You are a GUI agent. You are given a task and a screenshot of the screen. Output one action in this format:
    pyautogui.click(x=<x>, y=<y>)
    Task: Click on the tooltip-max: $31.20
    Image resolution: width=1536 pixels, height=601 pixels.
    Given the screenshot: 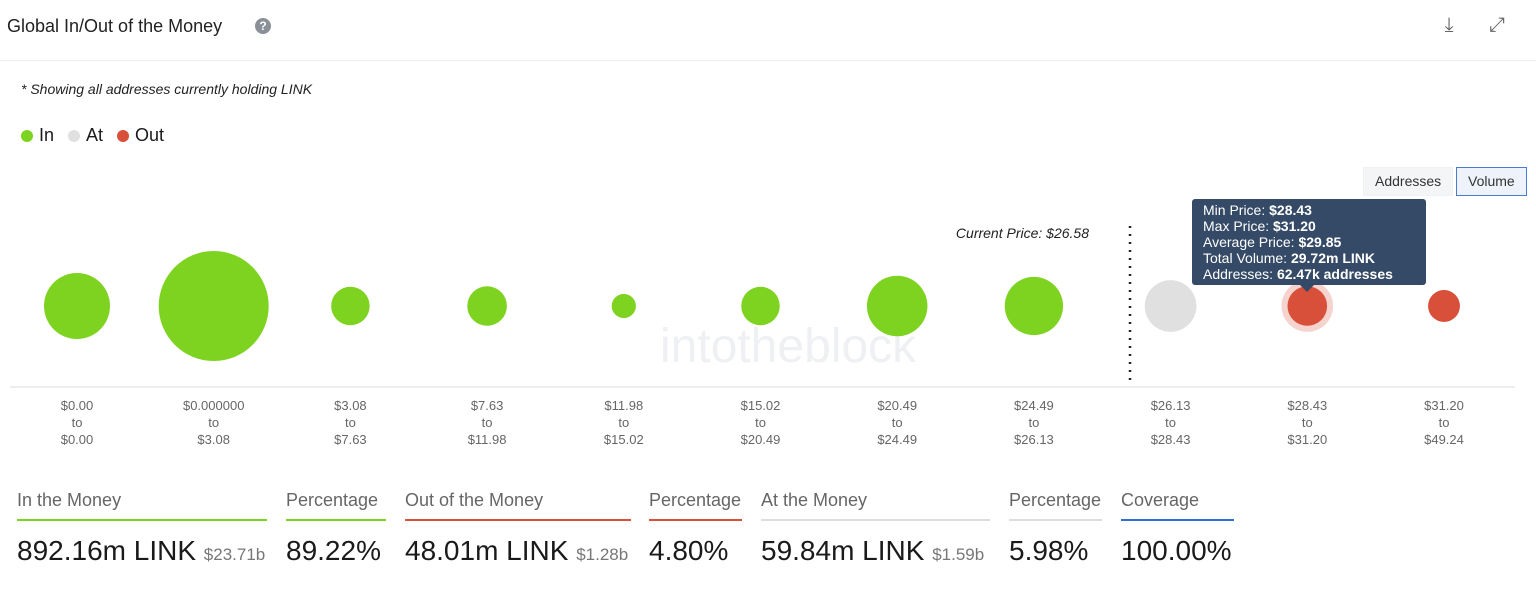 What is the action you would take?
    pyautogui.click(x=1294, y=226)
    